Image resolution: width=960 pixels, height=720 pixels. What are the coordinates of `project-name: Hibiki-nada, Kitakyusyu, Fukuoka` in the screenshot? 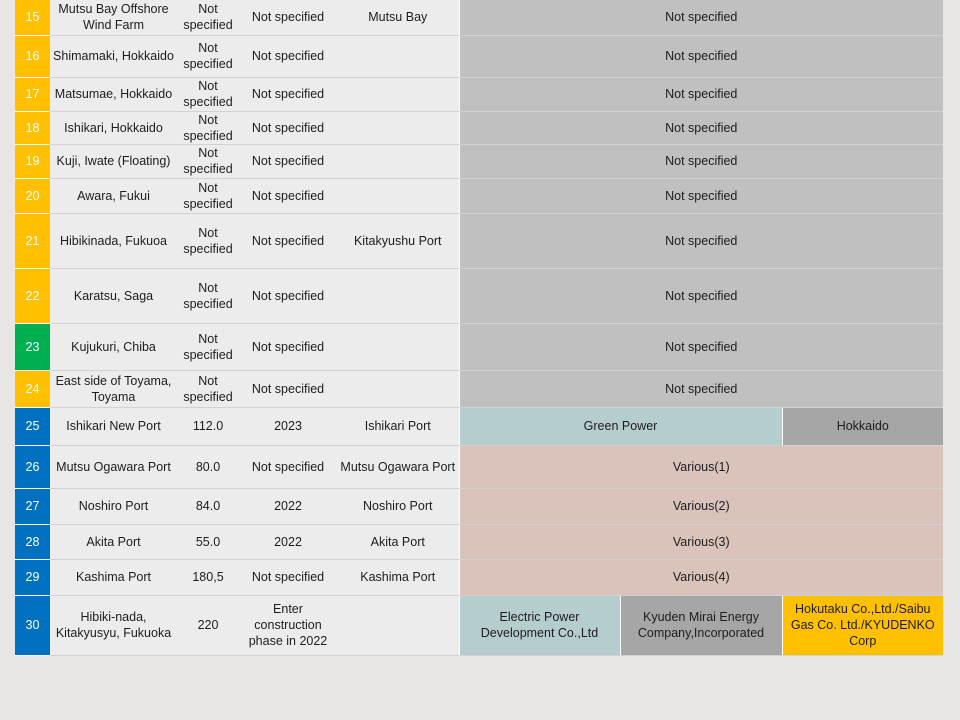 It's located at (113, 625).